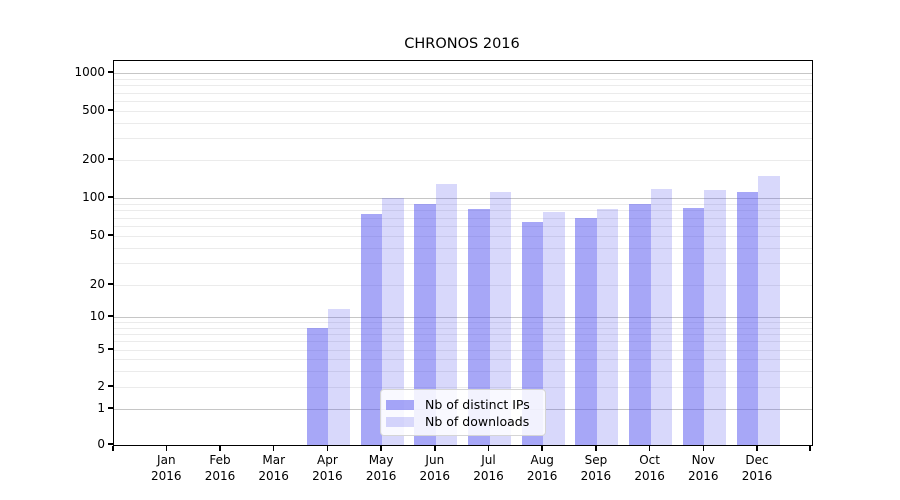  What do you see at coordinates (273, 460) in the screenshot?
I see `x-tick-month: Mar` at bounding box center [273, 460].